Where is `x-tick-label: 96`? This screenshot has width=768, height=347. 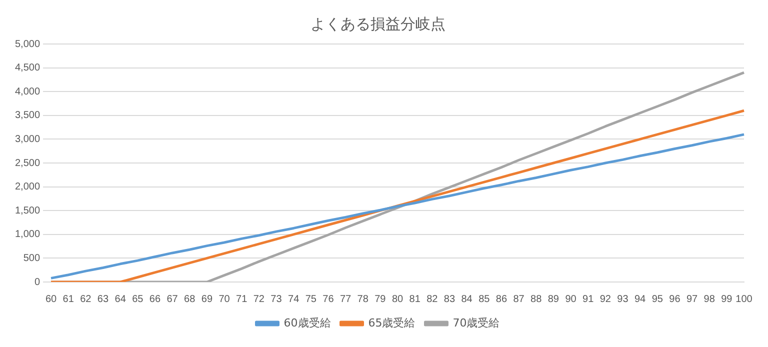 x-tick-label: 96 is located at coordinates (675, 299).